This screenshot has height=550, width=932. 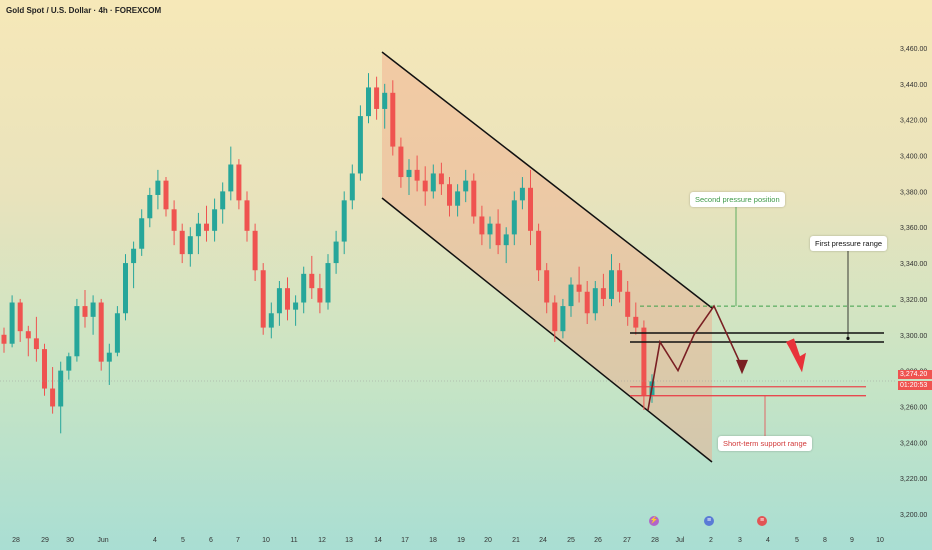 What do you see at coordinates (571, 540) in the screenshot?
I see `x-tick-label: 25` at bounding box center [571, 540].